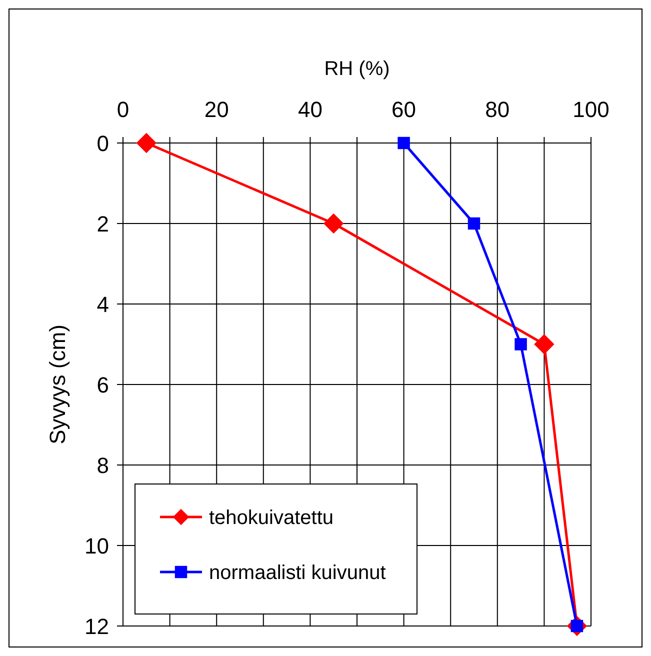 The image size is (651, 656). What do you see at coordinates (102, 143) in the screenshot?
I see `y-tick-label: 0` at bounding box center [102, 143].